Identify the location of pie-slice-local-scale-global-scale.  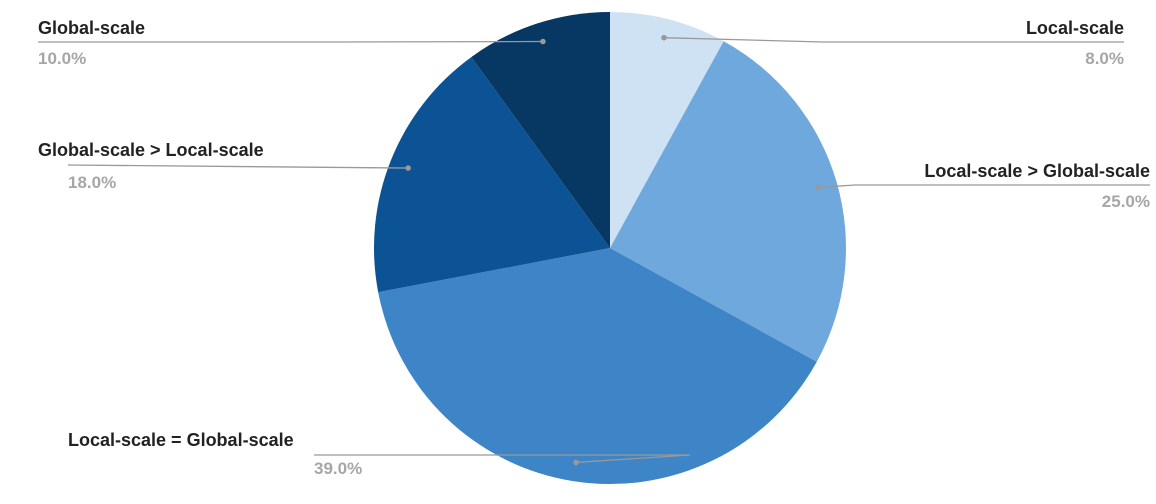
(728, 201).